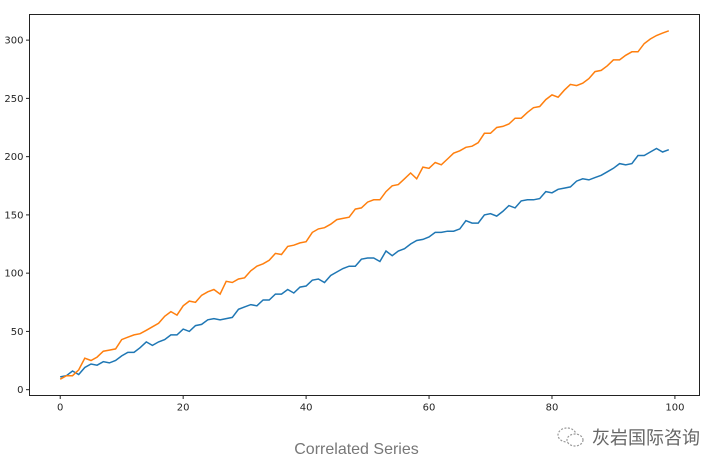 The image size is (713, 469). Describe the element at coordinates (570, 437) in the screenshot. I see `wechat-icon` at that location.